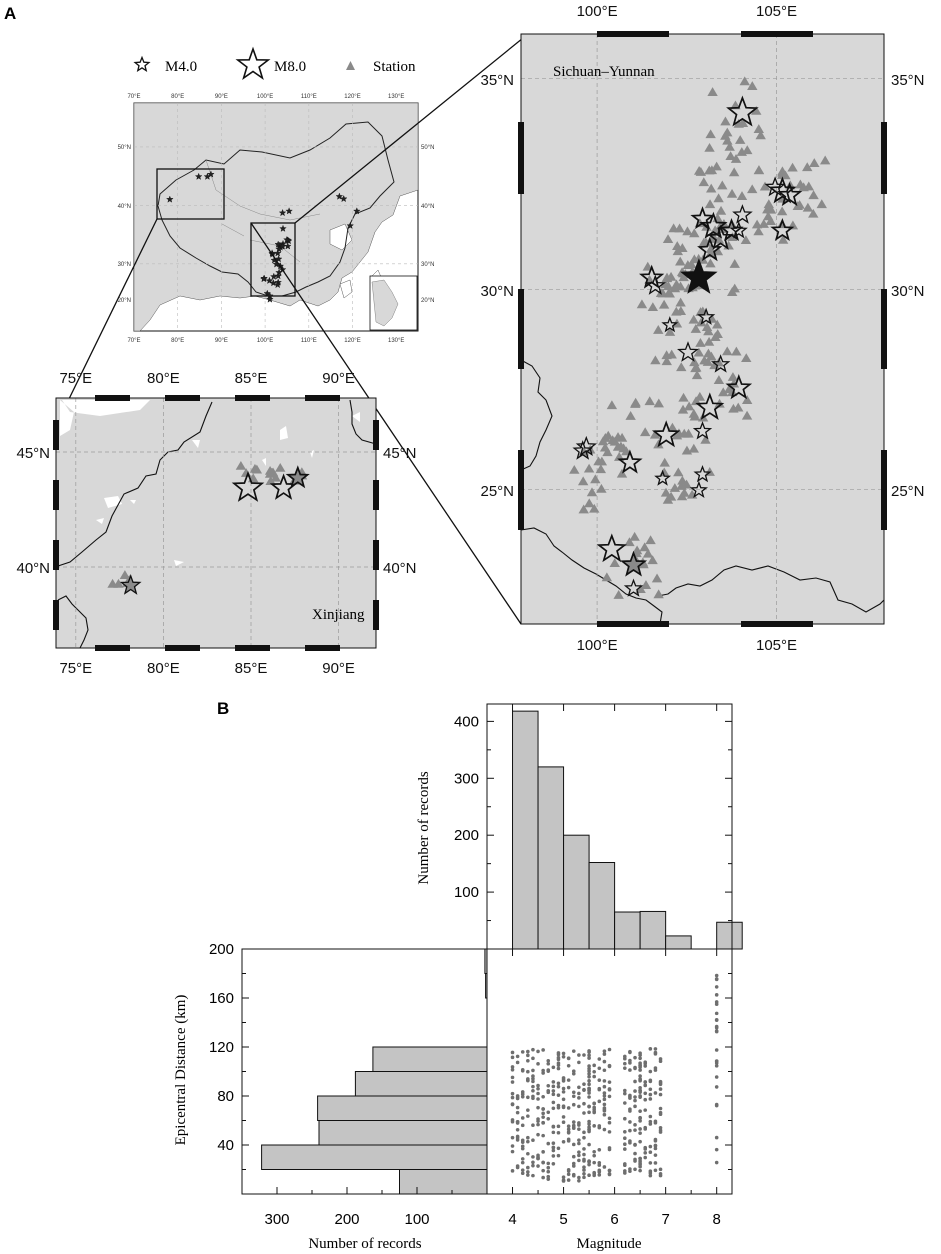 Image resolution: width=941 pixels, height=1254 pixels. I want to click on overview-tick-bottom-90: 90°E, so click(221, 341).